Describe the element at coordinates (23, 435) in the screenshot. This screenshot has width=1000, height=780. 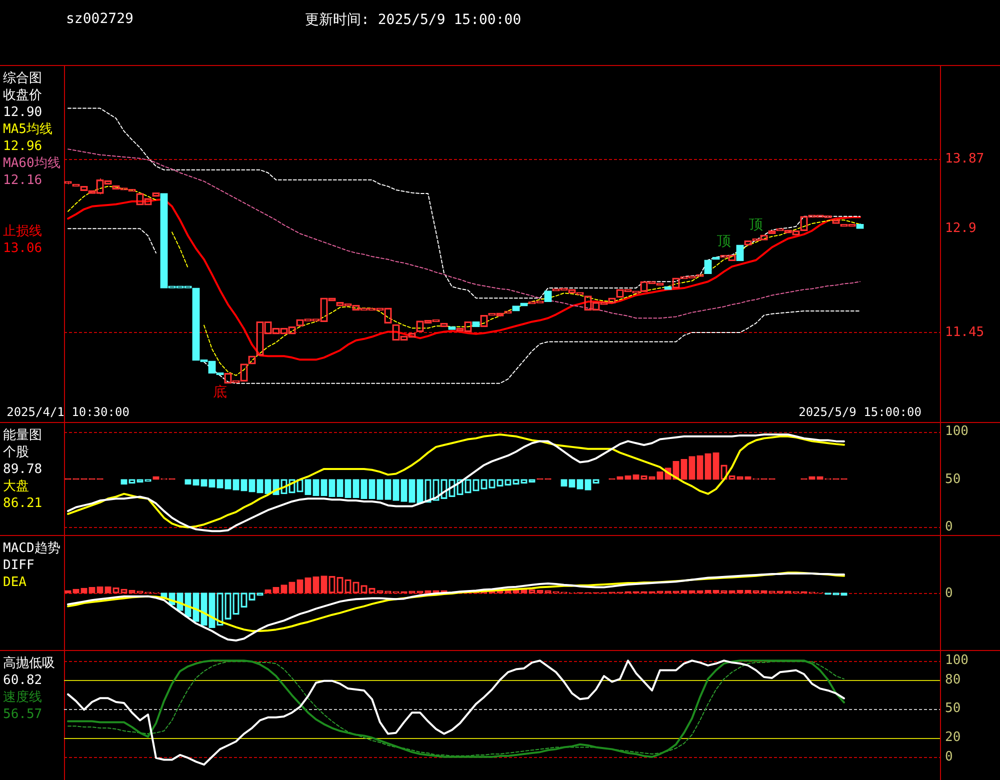
I see `legend-title: 能量图` at that location.